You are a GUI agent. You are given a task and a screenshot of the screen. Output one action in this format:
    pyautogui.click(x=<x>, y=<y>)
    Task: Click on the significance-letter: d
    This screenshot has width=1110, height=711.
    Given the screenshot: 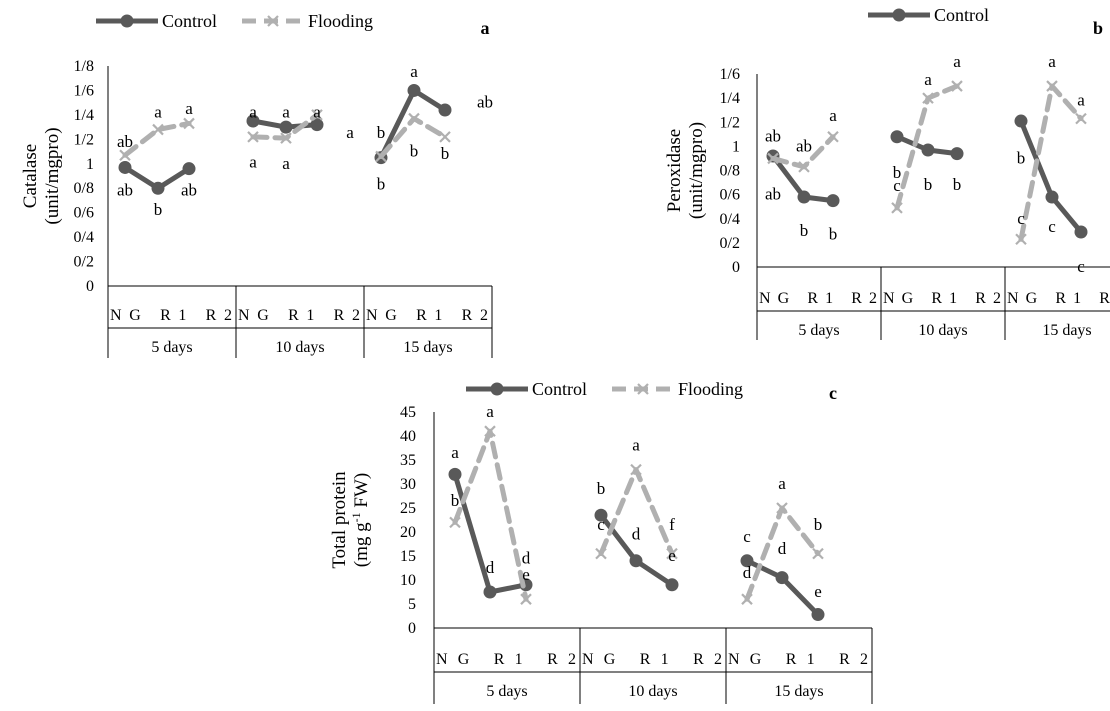 What is the action you would take?
    pyautogui.click(x=490, y=567)
    